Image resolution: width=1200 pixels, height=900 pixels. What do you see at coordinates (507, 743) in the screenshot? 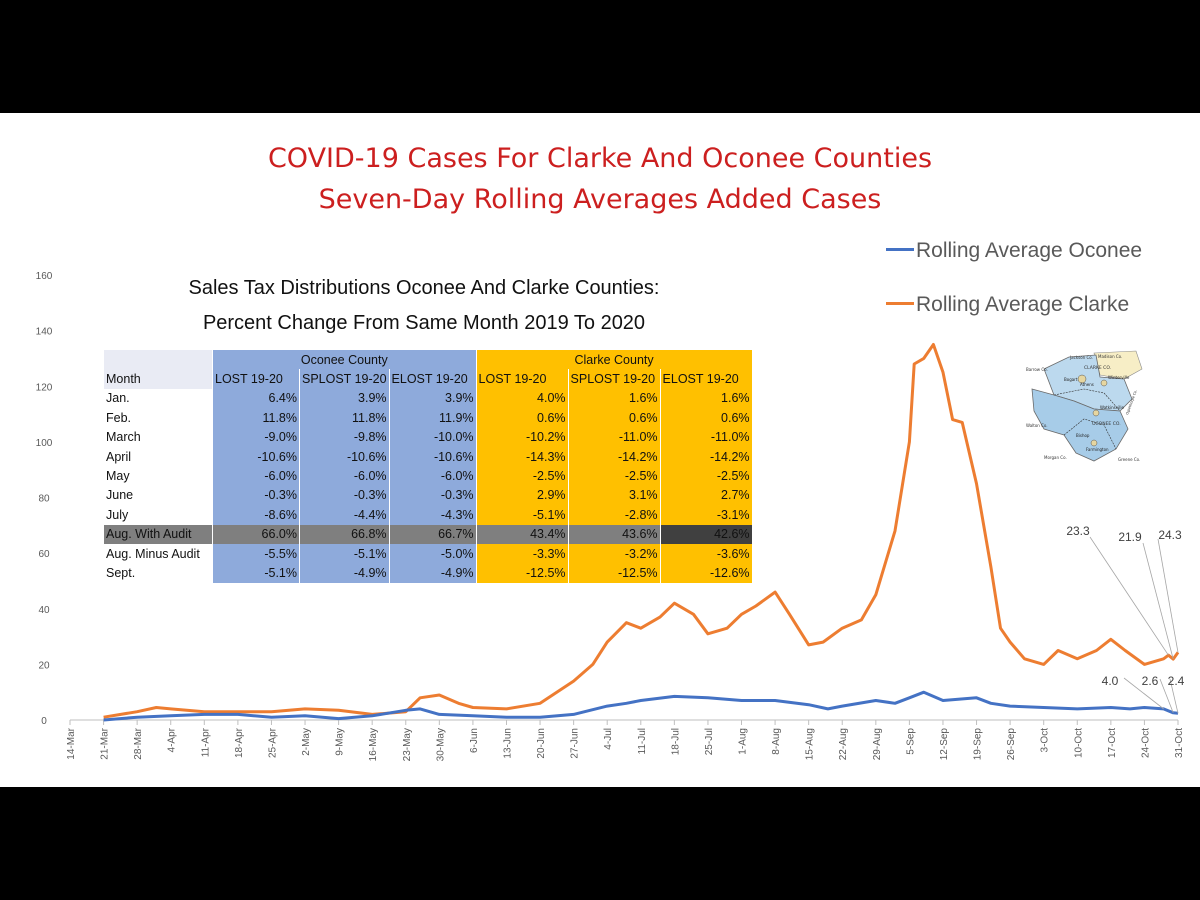
I see `x-tick-label: 13-Jun` at bounding box center [507, 743].